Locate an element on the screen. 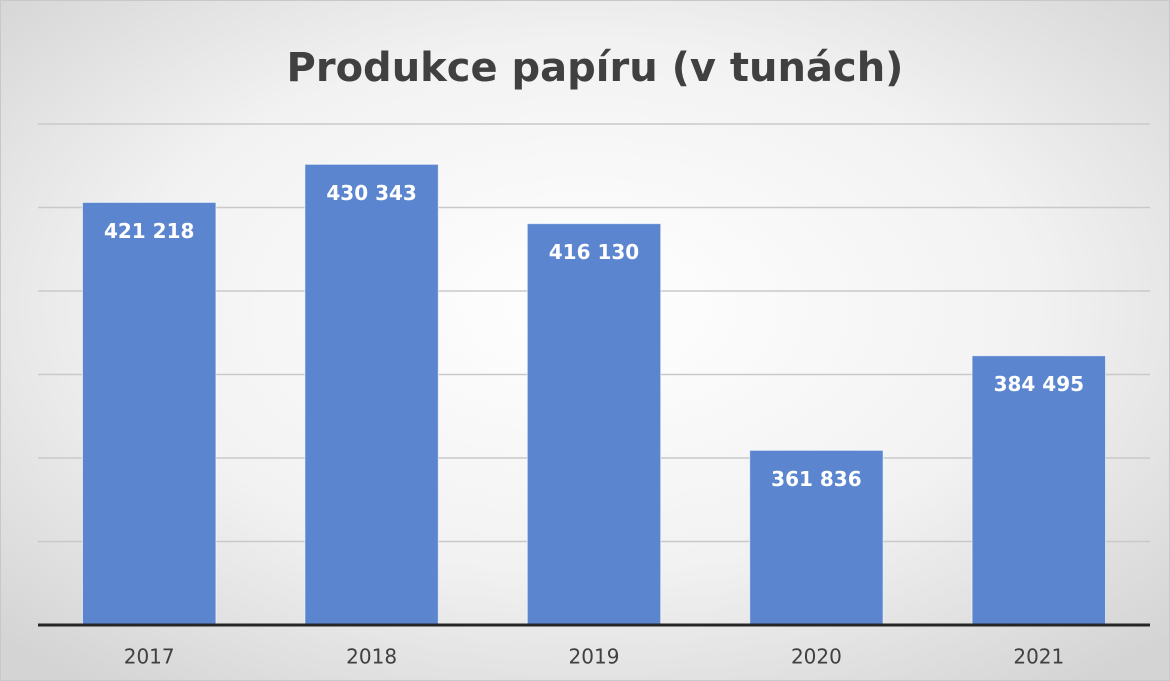  x-tick-label: 2021 is located at coordinates (1038, 657).